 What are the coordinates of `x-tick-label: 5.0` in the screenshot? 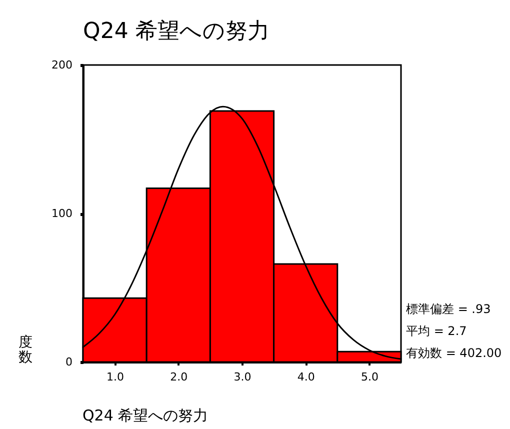 It's located at (369, 377).